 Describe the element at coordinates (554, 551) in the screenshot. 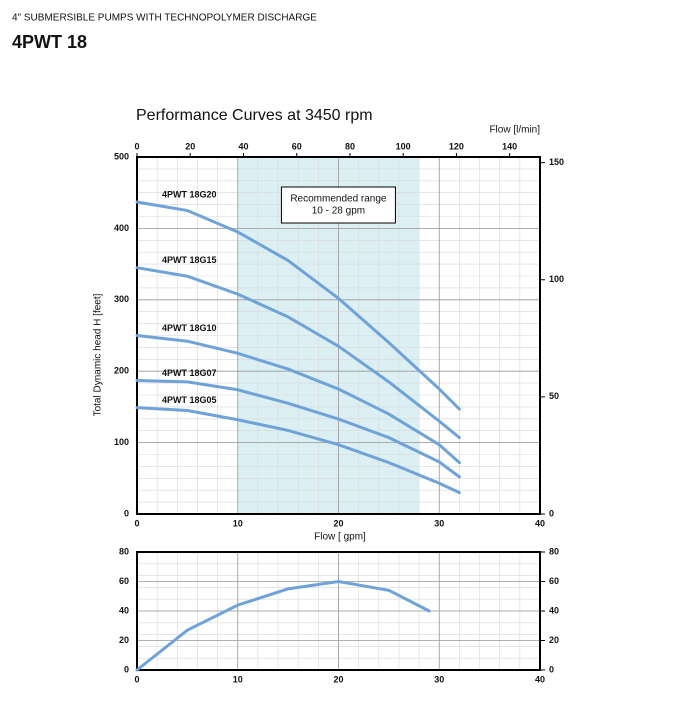

I see `y2-tick-label: 80` at that location.